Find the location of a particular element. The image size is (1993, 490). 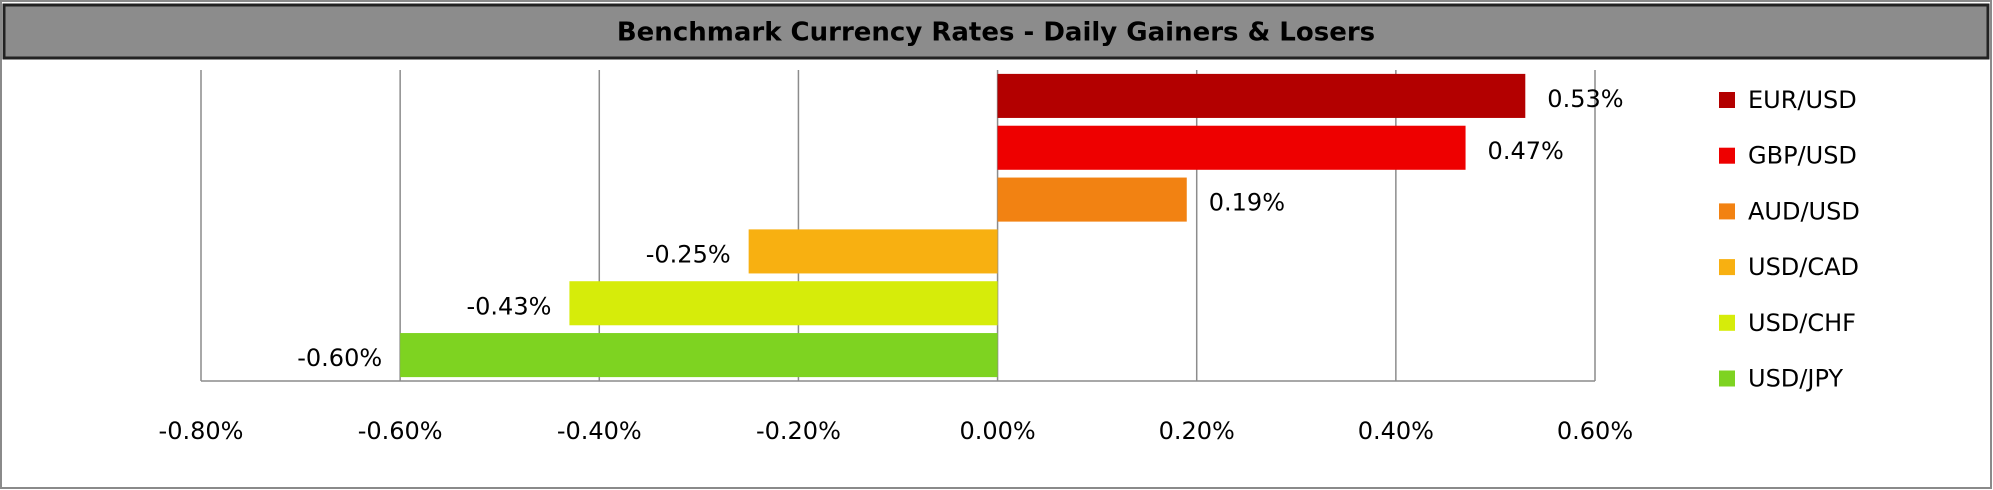

x-tick-label: 0.40% is located at coordinates (1396, 431).